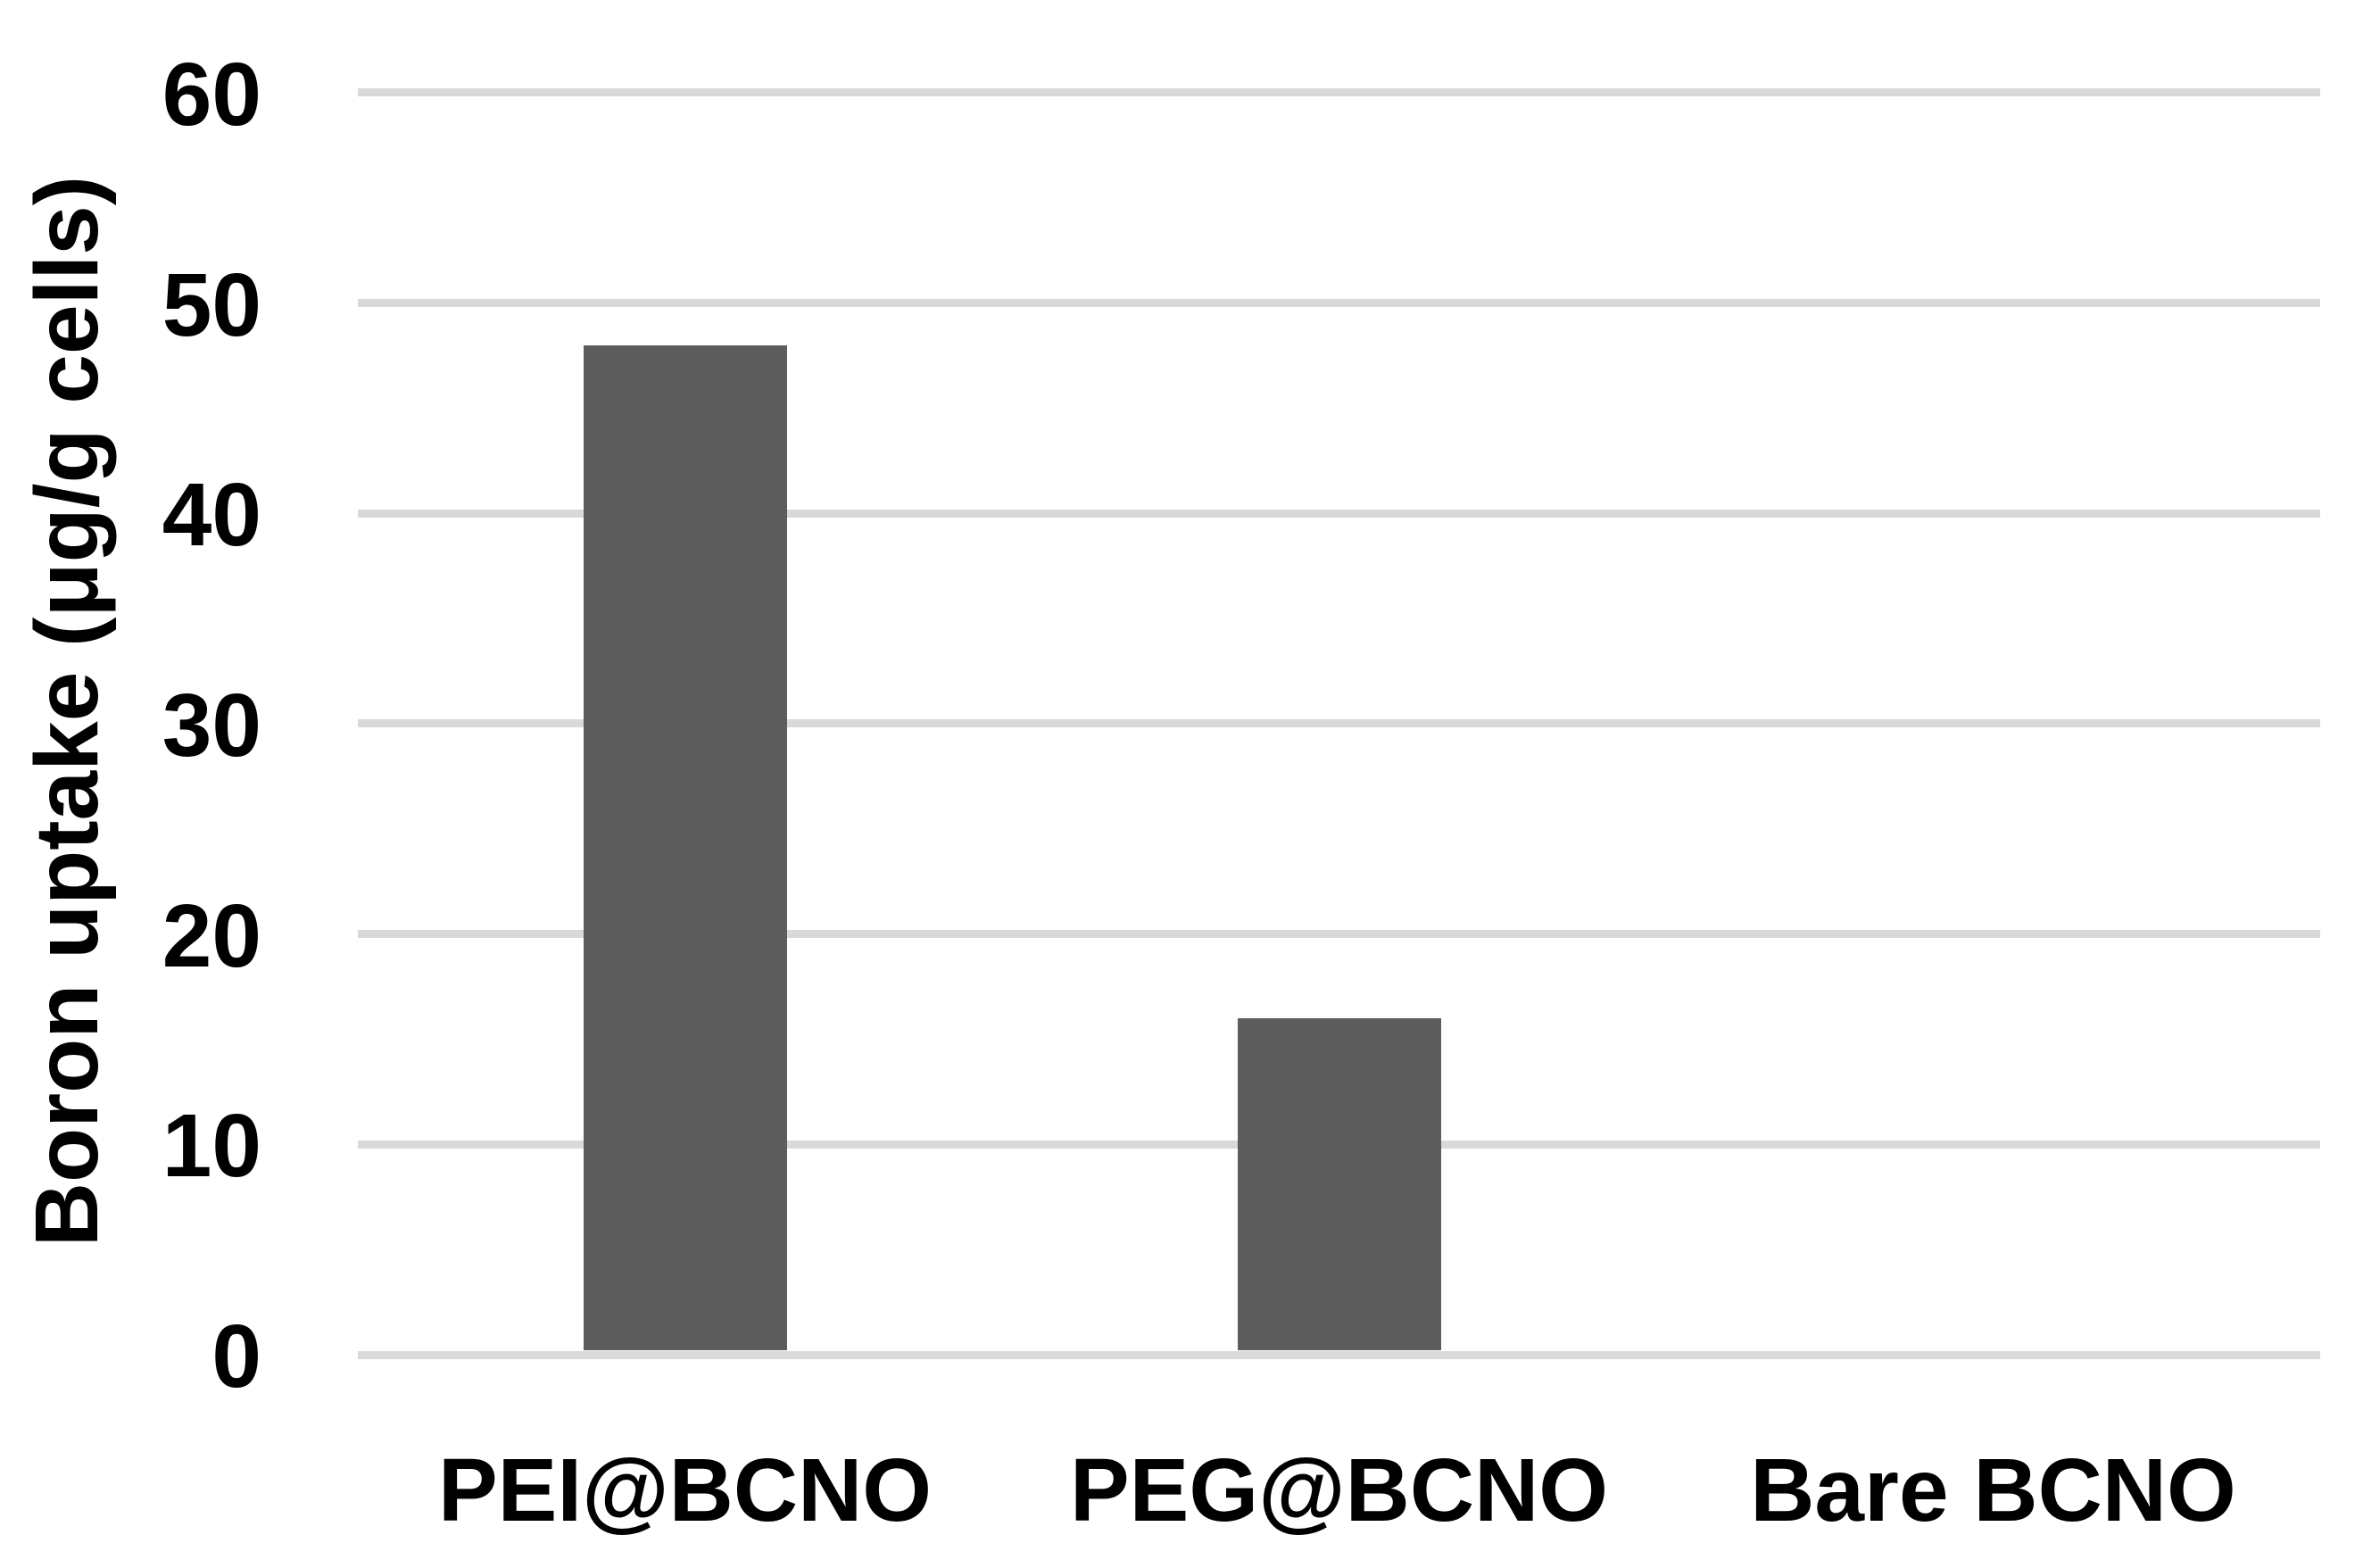 The height and width of the screenshot is (1568, 2363). I want to click on y-tick-label-20: 20, so click(211, 935).